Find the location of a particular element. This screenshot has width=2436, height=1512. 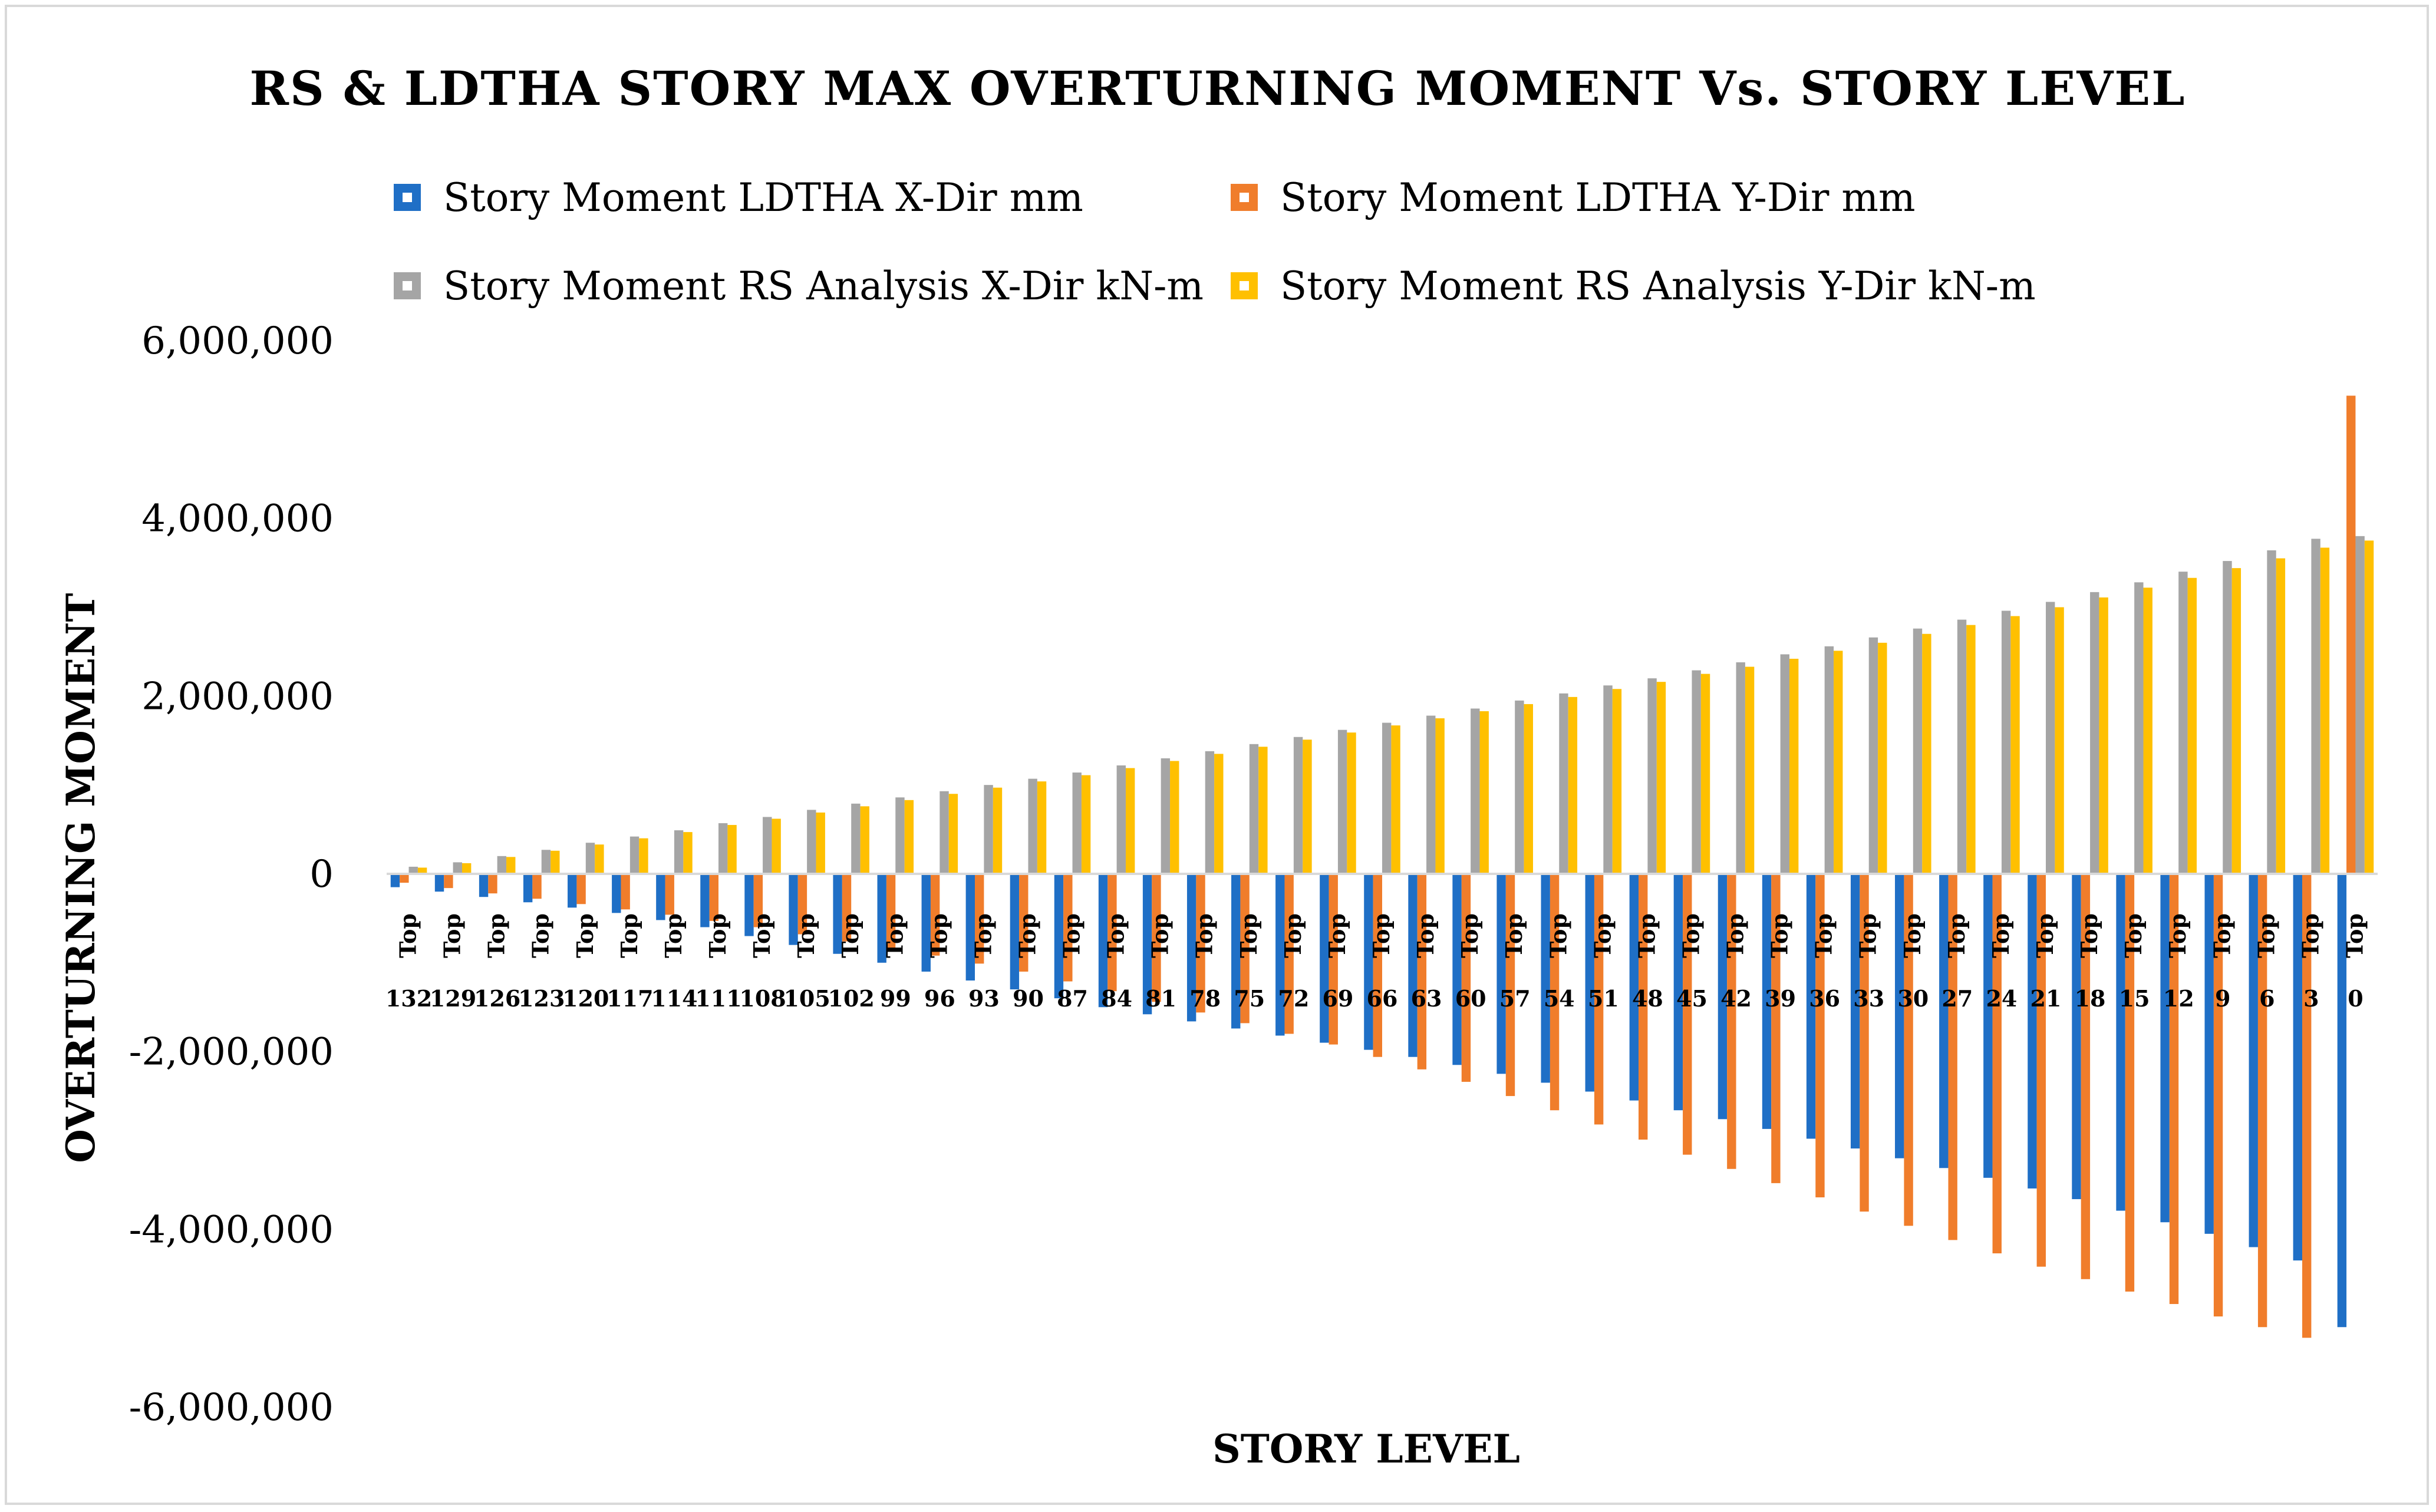

x-tick-label: 129 is located at coordinates (453, 998).